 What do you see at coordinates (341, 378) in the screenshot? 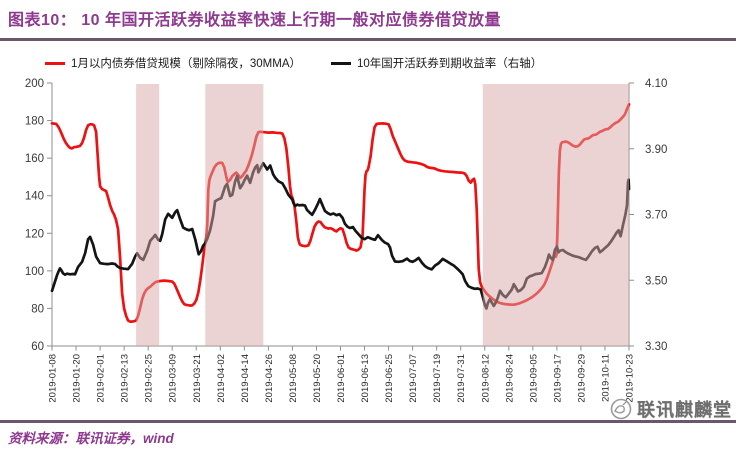
I see `x-axis-tick-label: 2019-06-01` at bounding box center [341, 378].